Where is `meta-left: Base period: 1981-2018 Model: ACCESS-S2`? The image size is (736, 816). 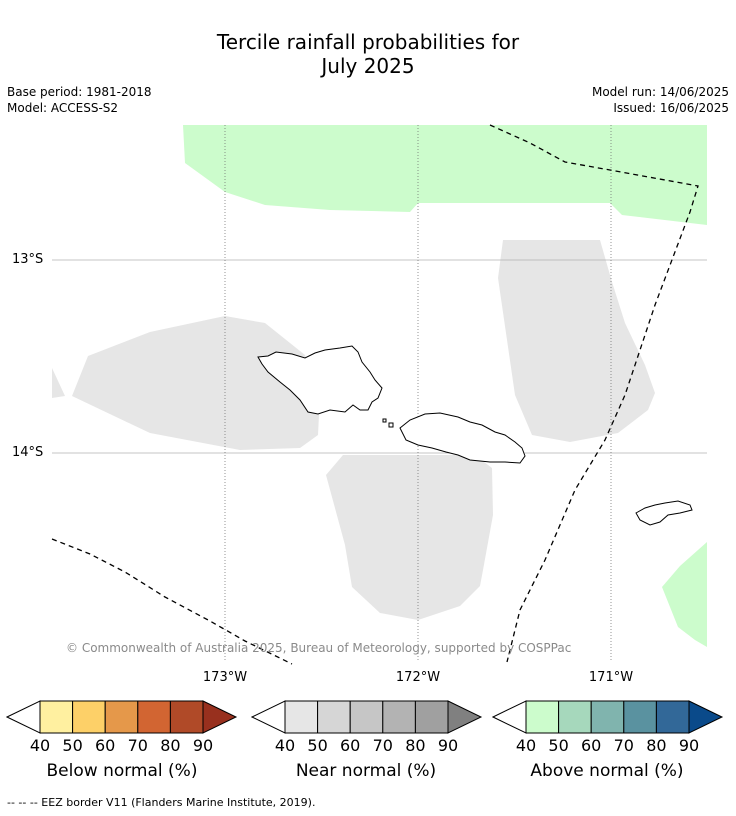 meta-left: Base period: 1981-2018 Model: ACCESS-S2 is located at coordinates (79, 100).